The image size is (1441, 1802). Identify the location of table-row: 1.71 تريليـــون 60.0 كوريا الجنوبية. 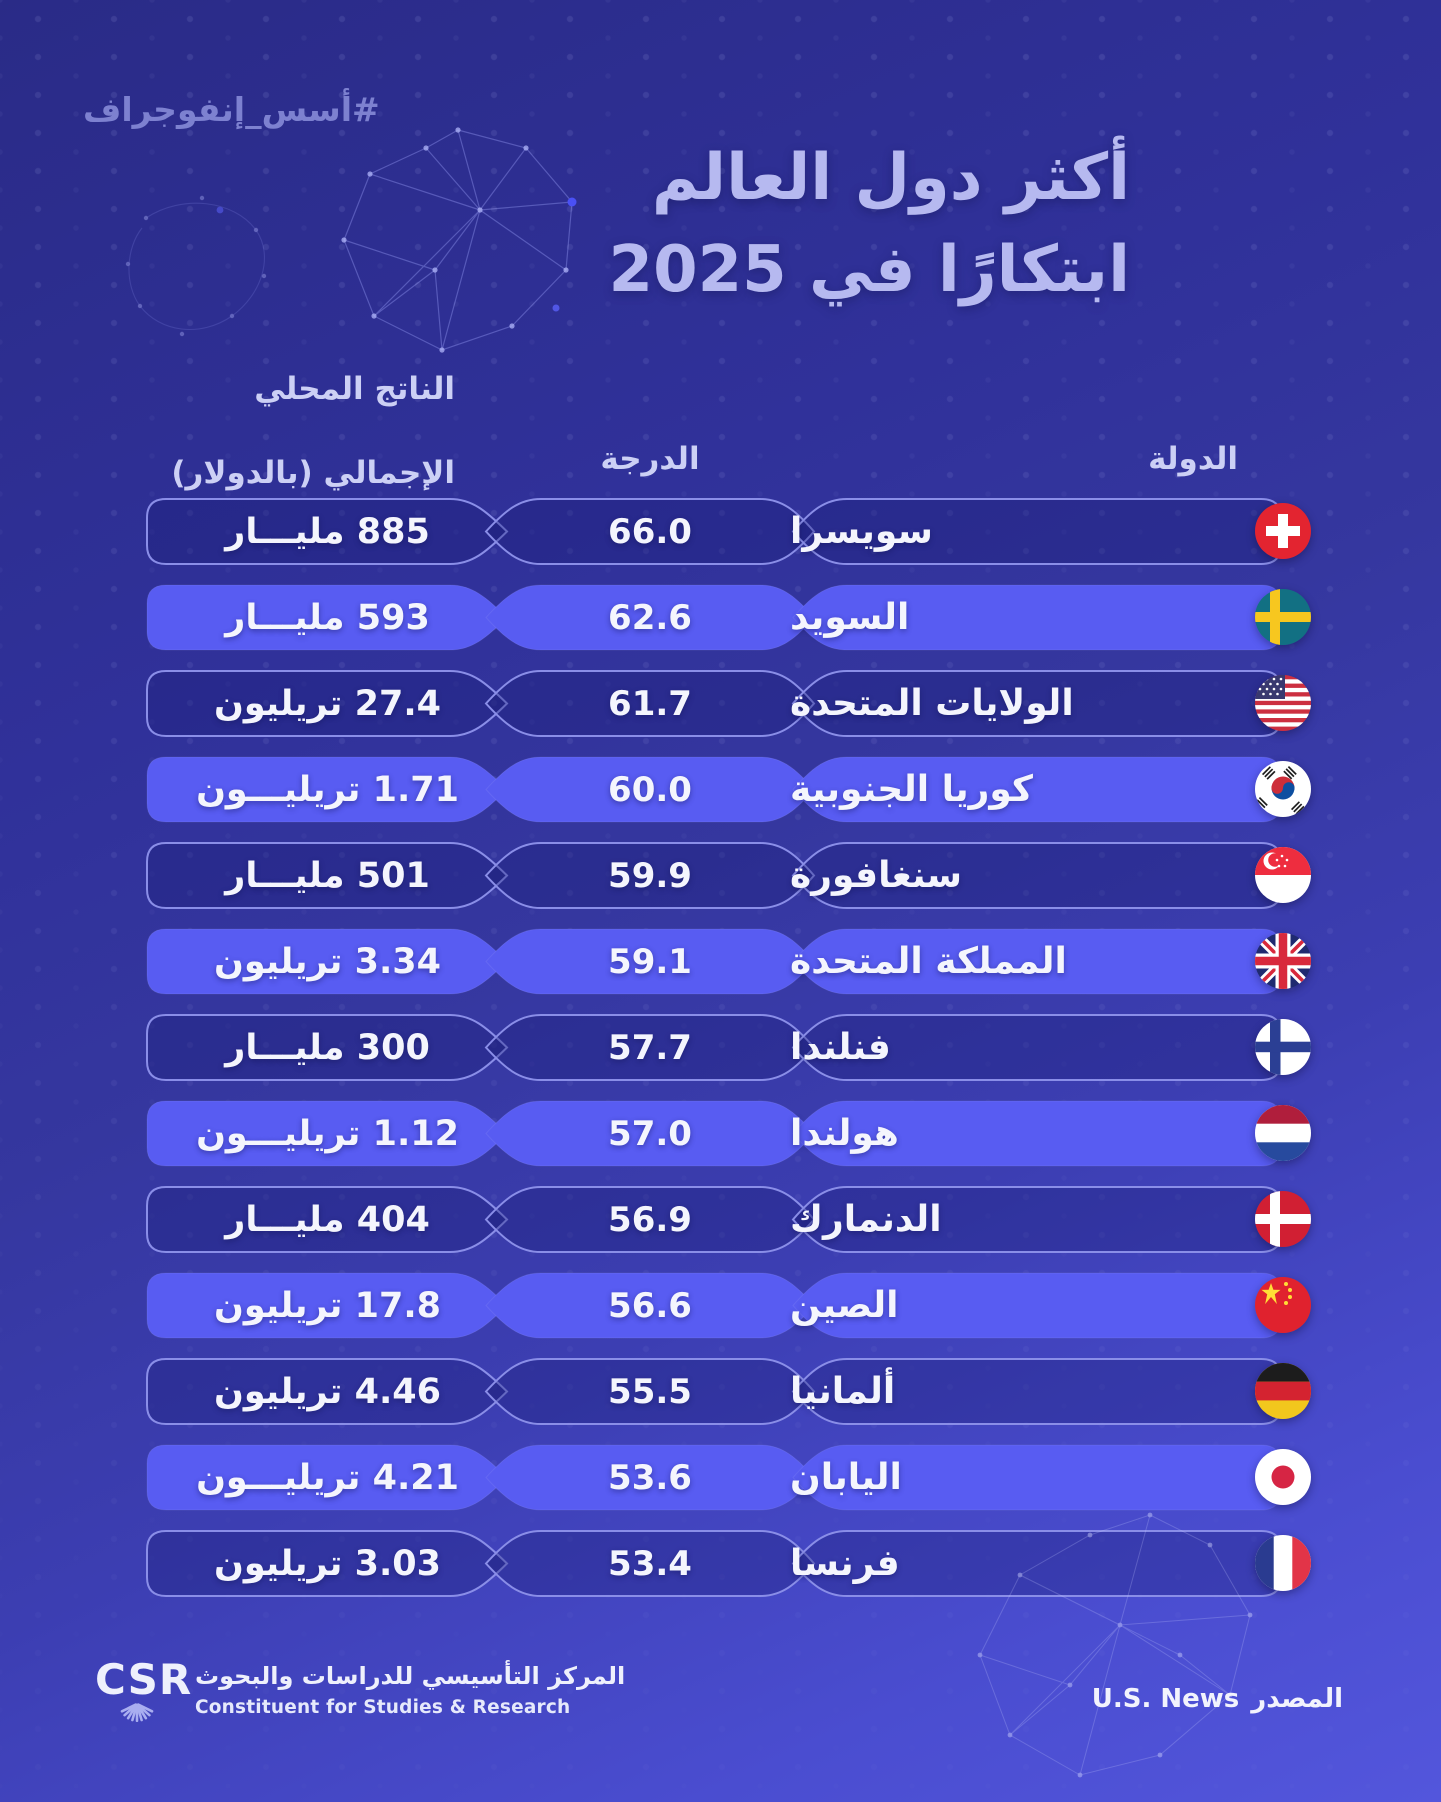
(728, 789).